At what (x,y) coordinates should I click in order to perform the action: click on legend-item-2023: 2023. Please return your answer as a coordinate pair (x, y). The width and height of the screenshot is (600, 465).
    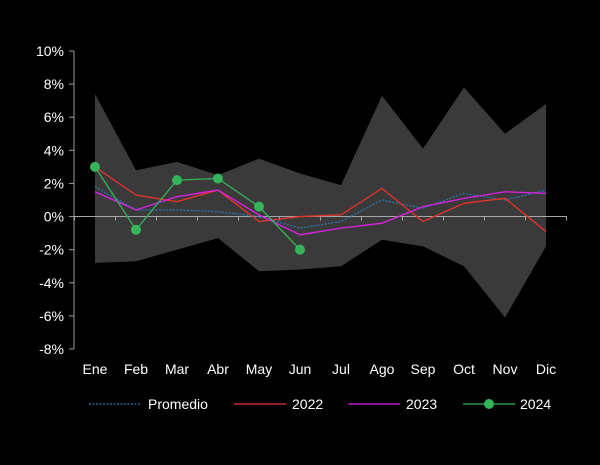
    Looking at the image, I should click on (392, 404).